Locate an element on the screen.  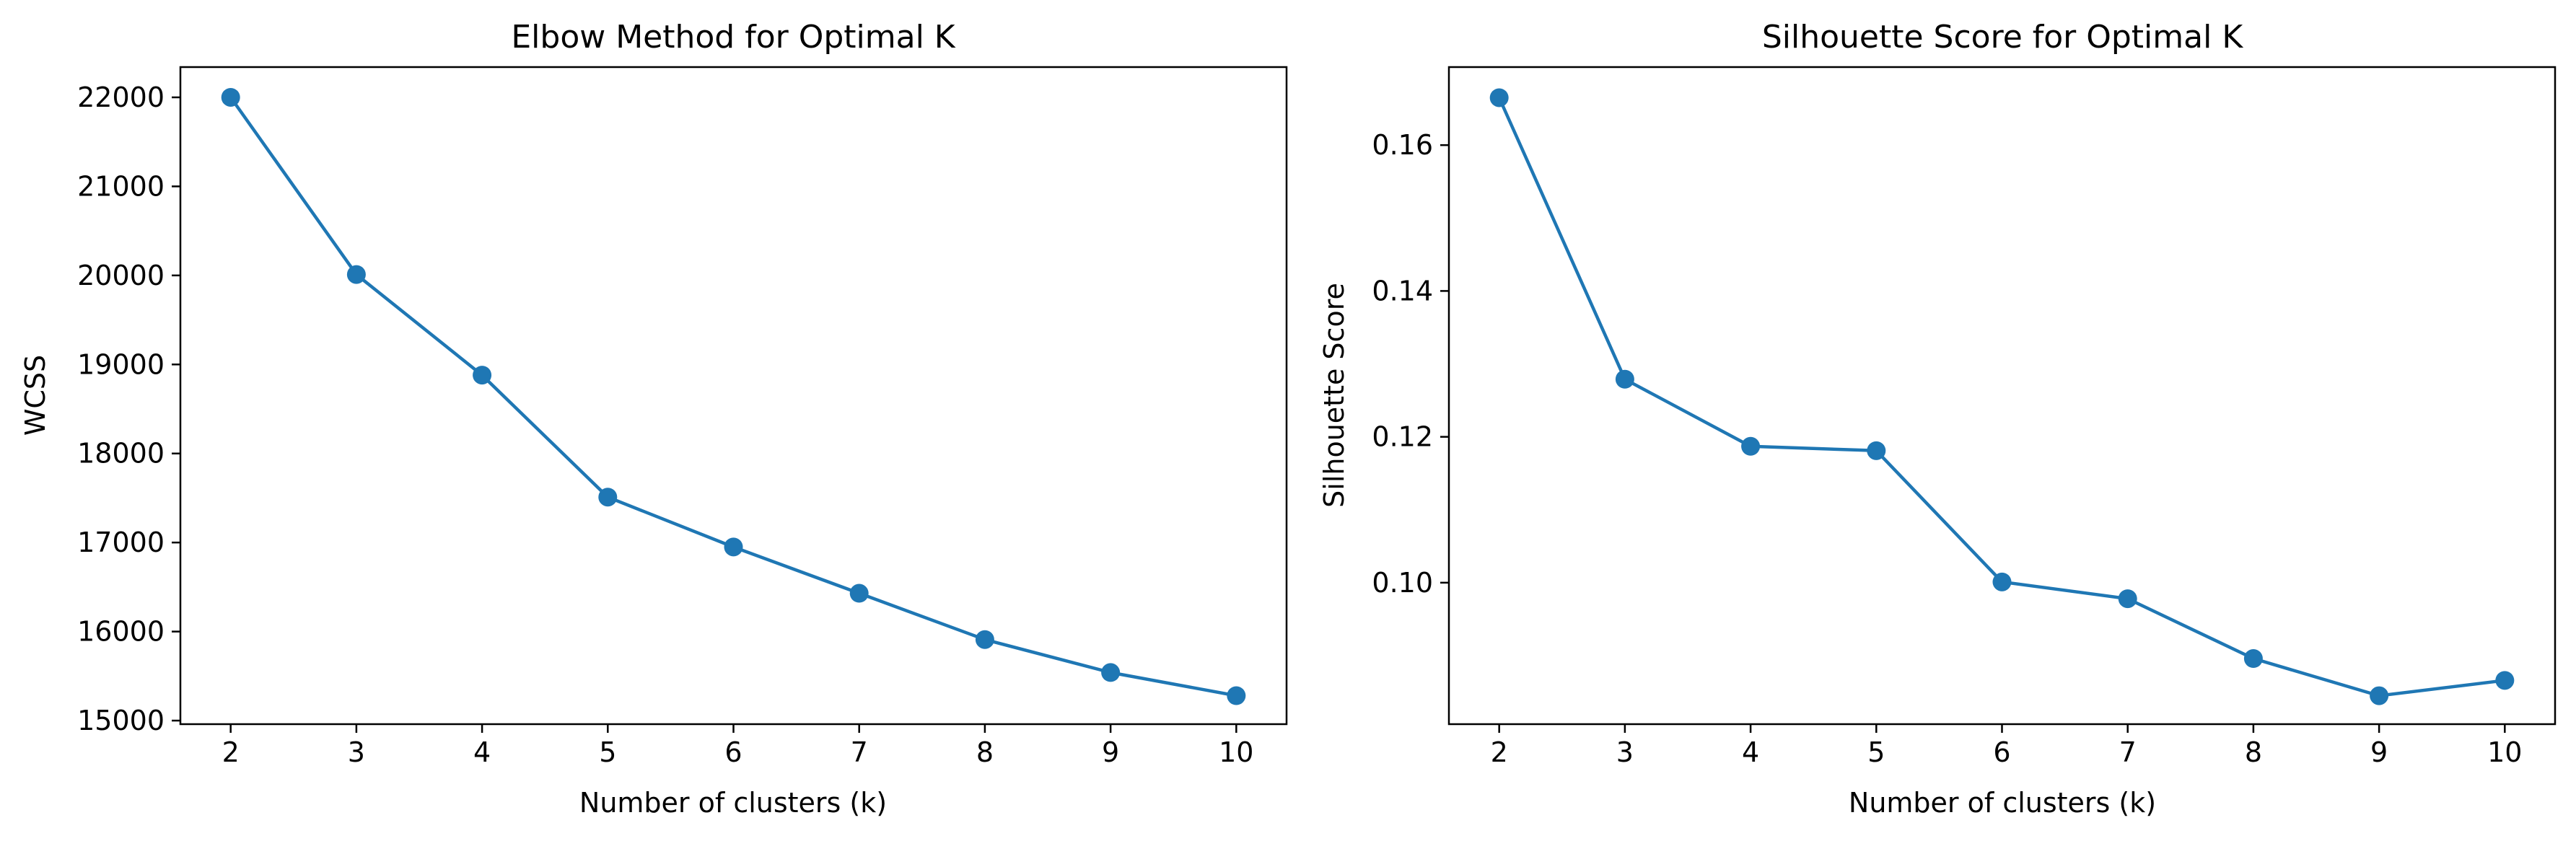
y-axis: 0.10 0.12 0.14 0.16 is located at coordinates (1410, 364).